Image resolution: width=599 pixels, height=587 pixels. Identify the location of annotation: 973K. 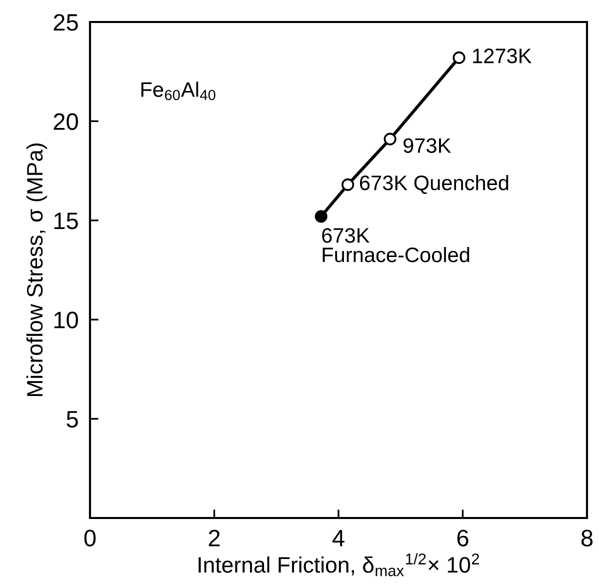
(427, 145).